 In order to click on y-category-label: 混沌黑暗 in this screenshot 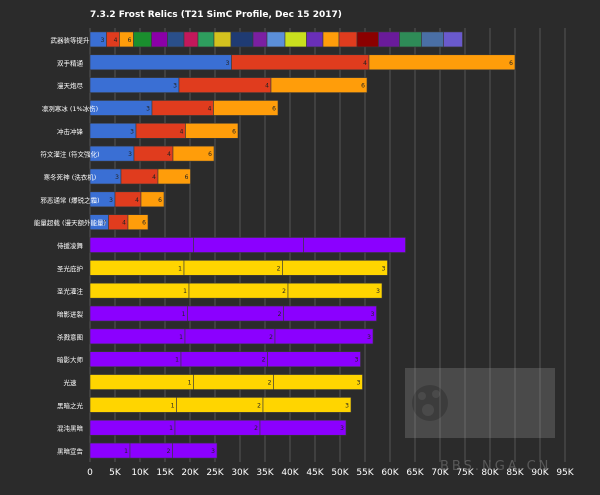, I will do `click(70, 428)`.